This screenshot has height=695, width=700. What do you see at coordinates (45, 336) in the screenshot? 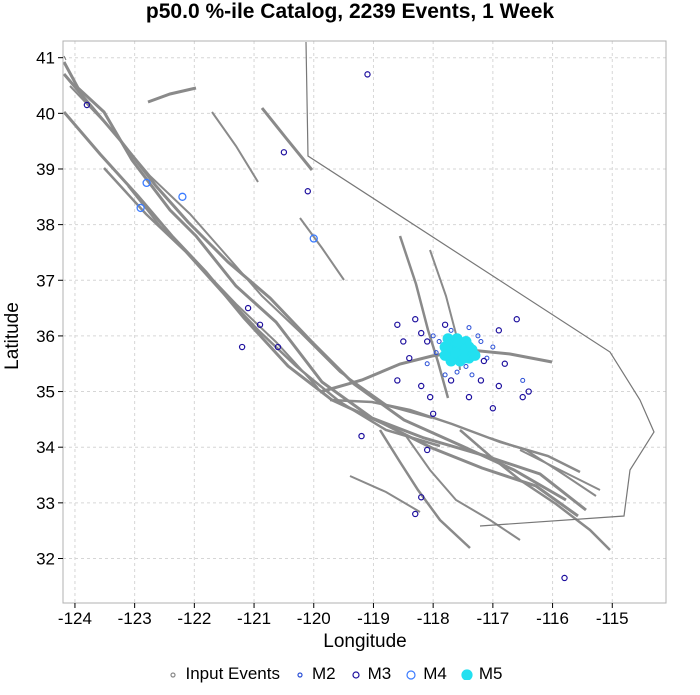
I see `y-tick-label: 36` at bounding box center [45, 336].